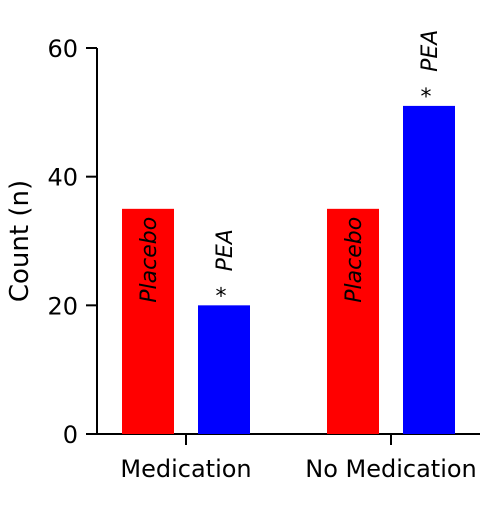 The image size is (490, 518). What do you see at coordinates (298, 458) in the screenshot?
I see `x-categories: Medication No Medication` at bounding box center [298, 458].